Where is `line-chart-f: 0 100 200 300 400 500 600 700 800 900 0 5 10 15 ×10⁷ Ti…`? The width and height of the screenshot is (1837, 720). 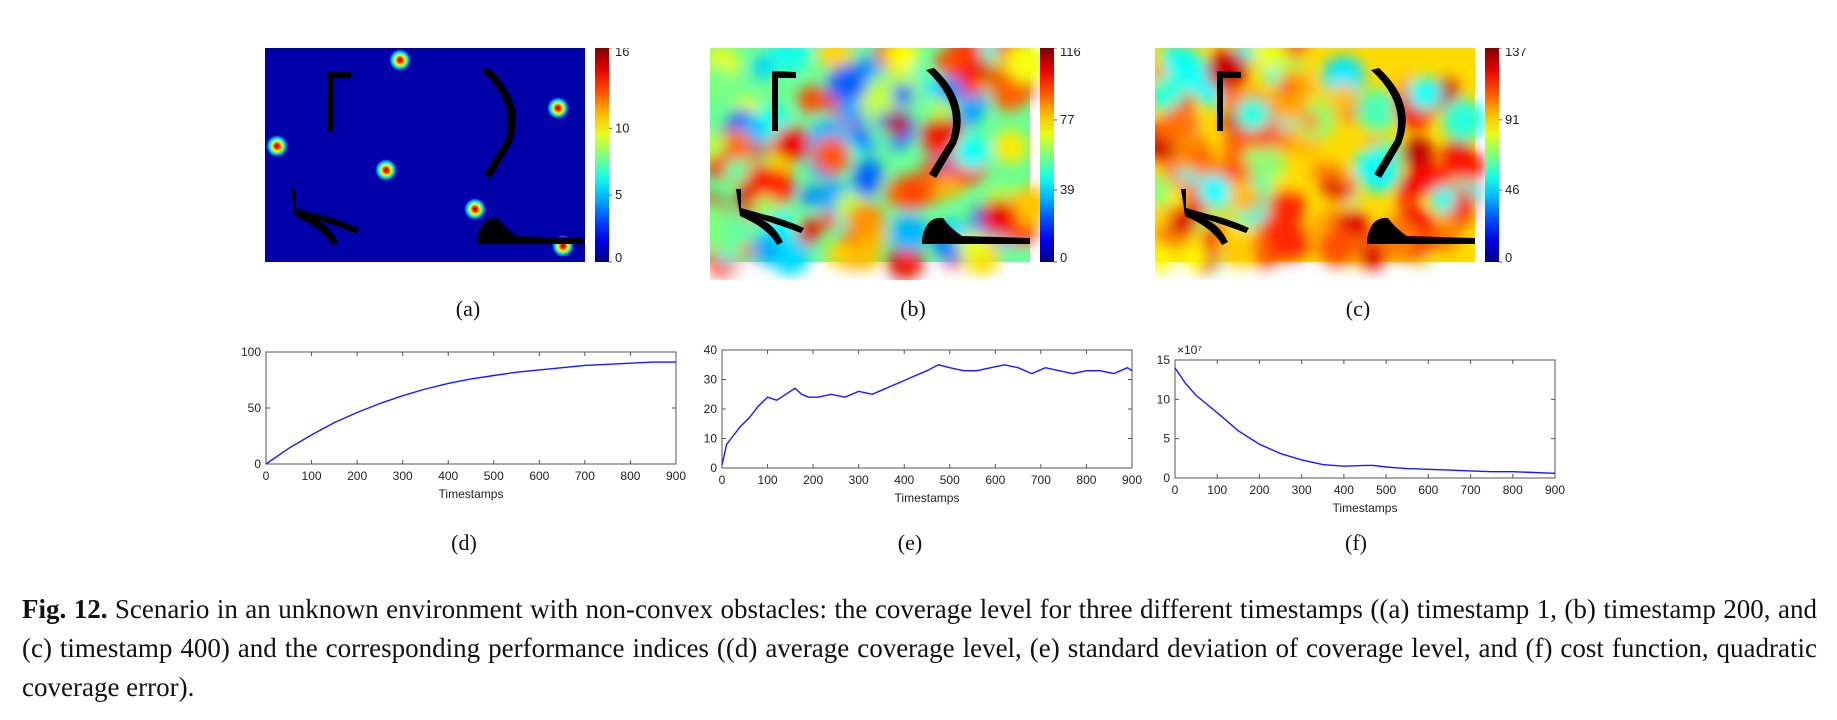 line-chart-f: 0 100 200 300 400 500 600 700 800 900 0 5 10 15 ×10⁷ Ti… is located at coordinates (1361, 429).